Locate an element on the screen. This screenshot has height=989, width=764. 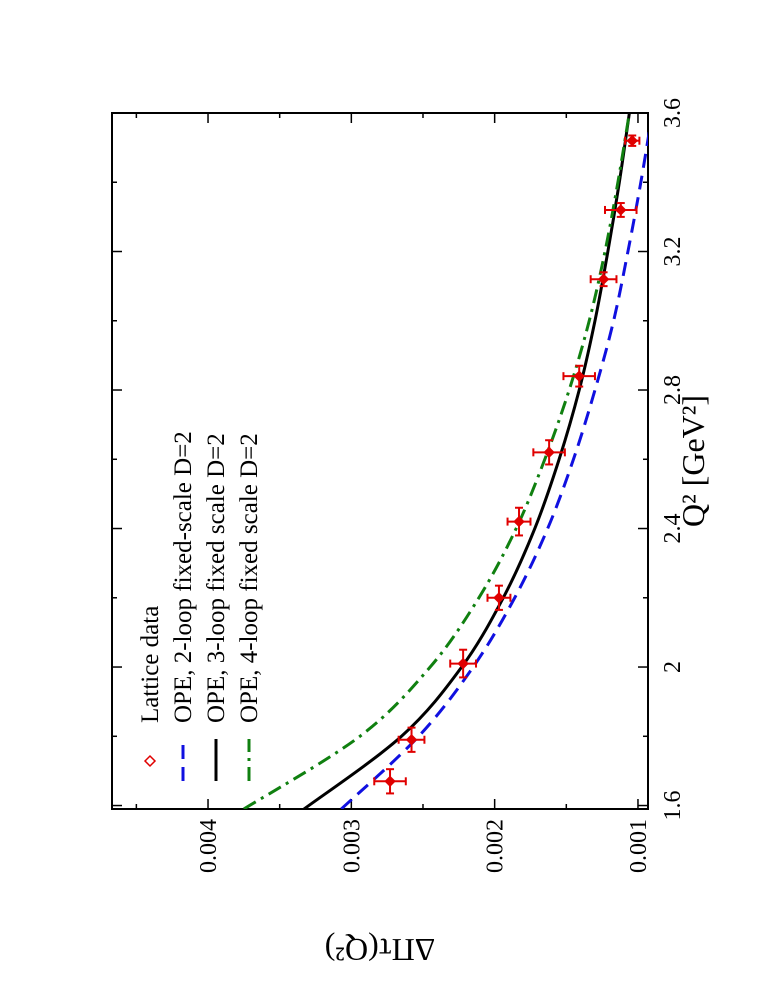
legend-label: OPE, 3-loop fixed scale D=2 is located at coordinates (216, 578).